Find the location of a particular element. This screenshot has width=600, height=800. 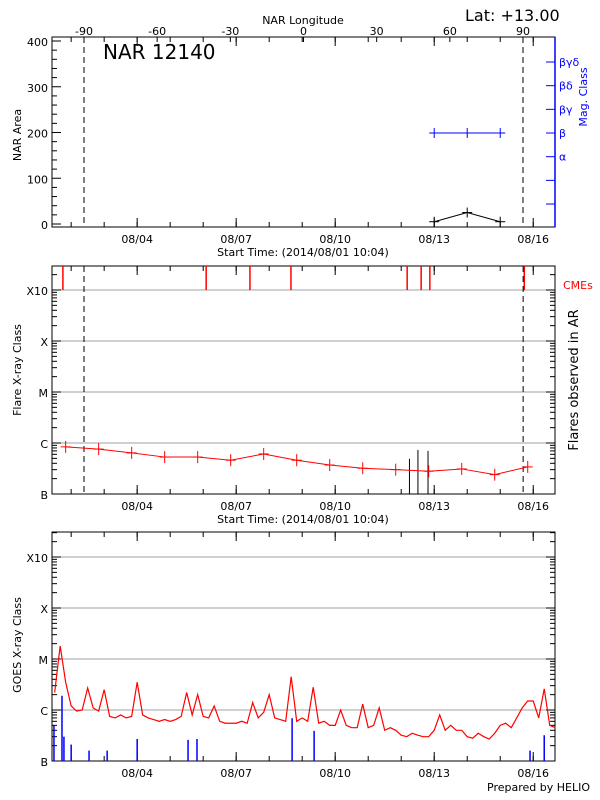

cme-label: CMEs is located at coordinates (578, 285).